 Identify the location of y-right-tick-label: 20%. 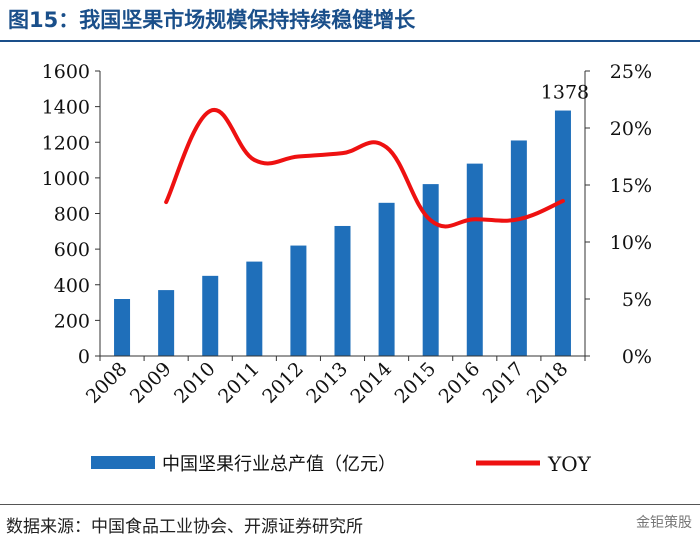
(631, 129).